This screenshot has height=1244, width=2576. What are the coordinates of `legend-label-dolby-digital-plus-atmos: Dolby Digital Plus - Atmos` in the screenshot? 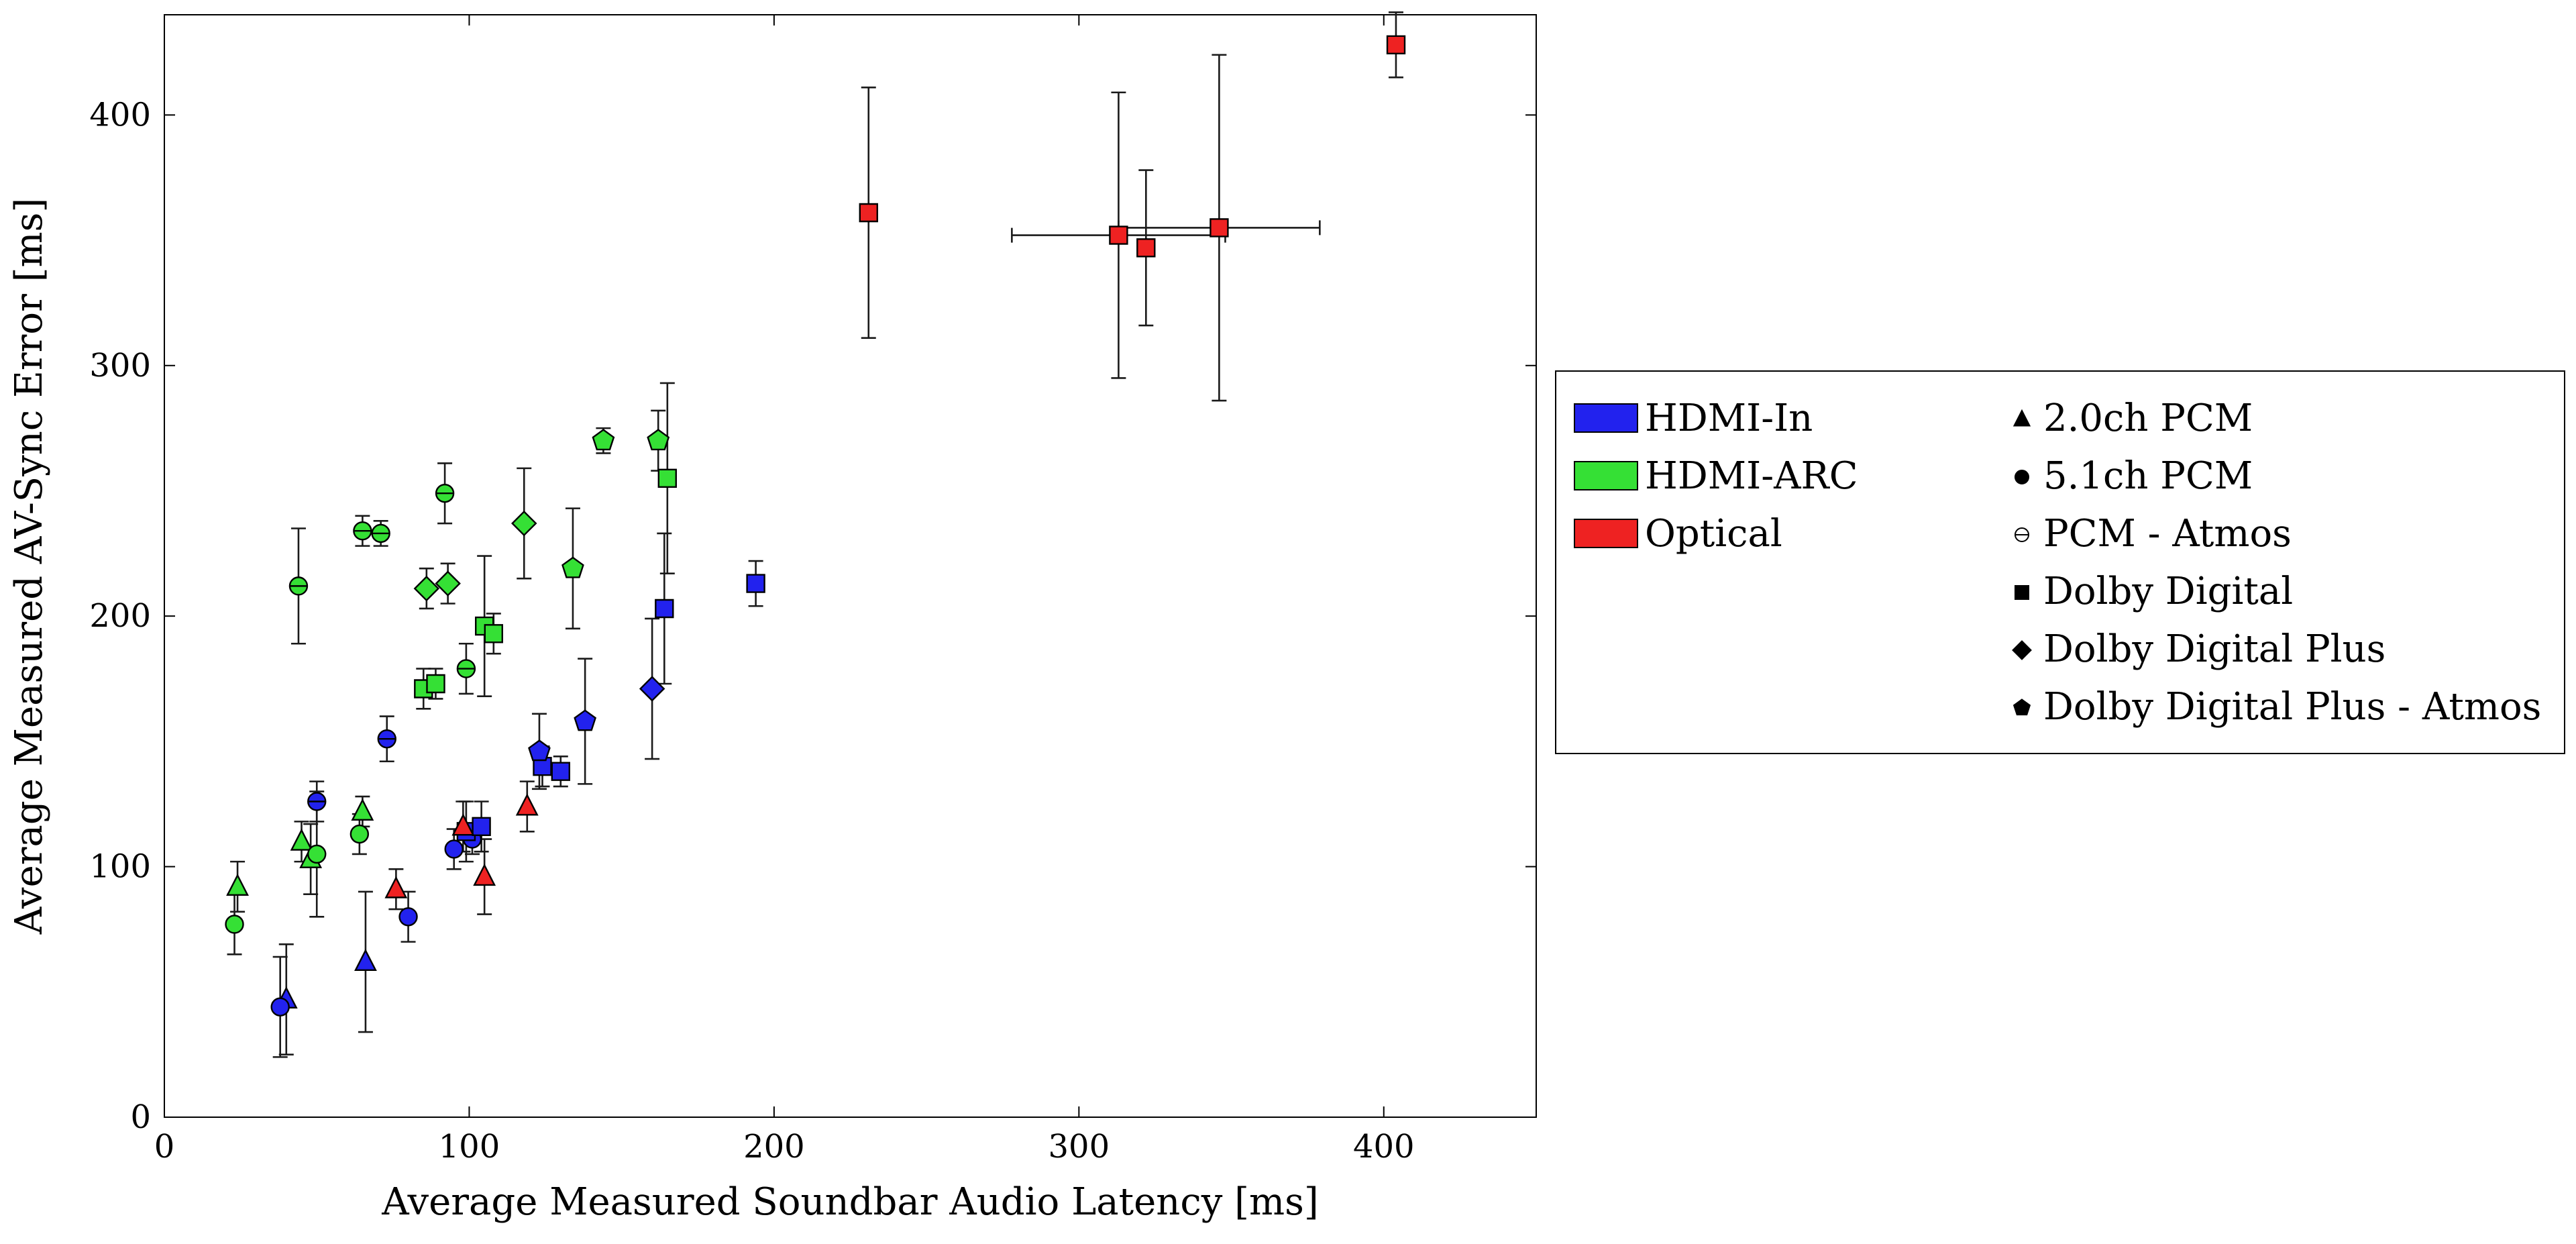 It's located at (2292, 706).